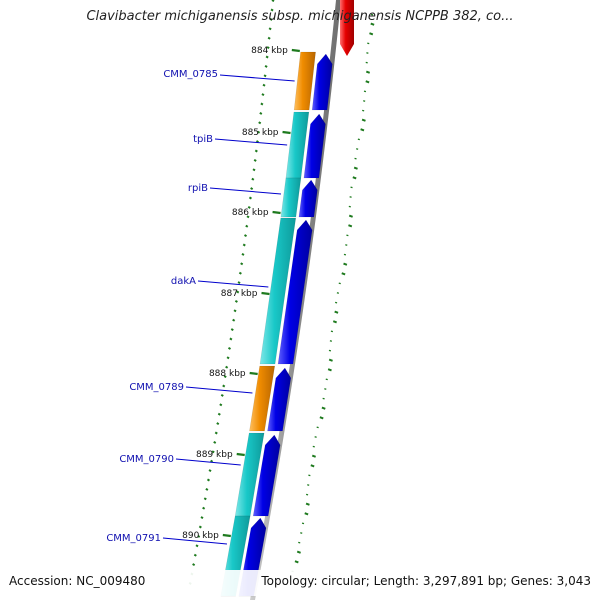  I want to click on gene-label: rpiB, so click(198, 188).